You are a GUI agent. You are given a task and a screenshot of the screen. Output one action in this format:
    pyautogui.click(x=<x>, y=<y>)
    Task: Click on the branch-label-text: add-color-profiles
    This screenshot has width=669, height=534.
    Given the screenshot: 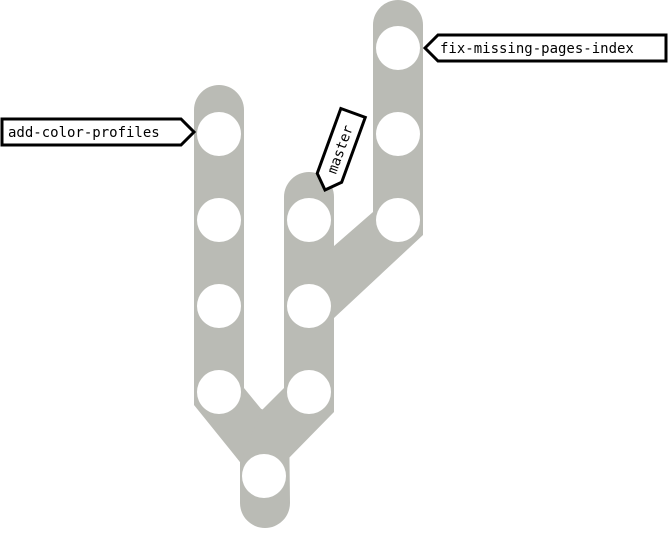 What is the action you would take?
    pyautogui.click(x=84, y=133)
    